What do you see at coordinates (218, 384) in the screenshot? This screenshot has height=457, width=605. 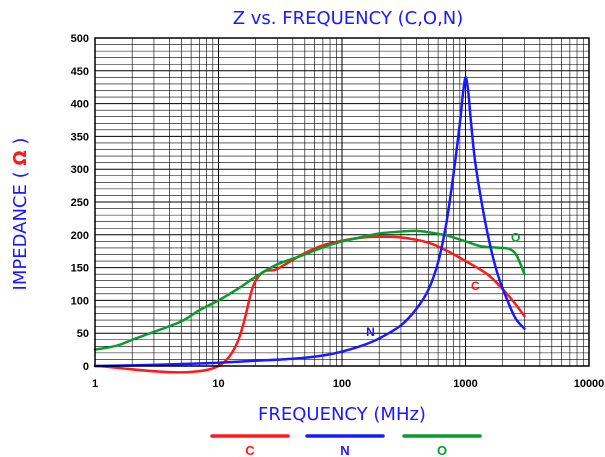 I see `x-tick-label: 10` at bounding box center [218, 384].